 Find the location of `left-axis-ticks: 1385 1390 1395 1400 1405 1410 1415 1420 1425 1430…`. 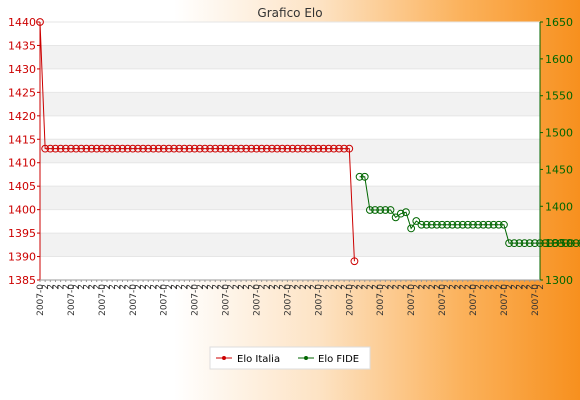

left-axis-ticks: 1385 1390 1395 1400 1405 1410 1415 1420 1425 1430… is located at coordinates (24, 151).